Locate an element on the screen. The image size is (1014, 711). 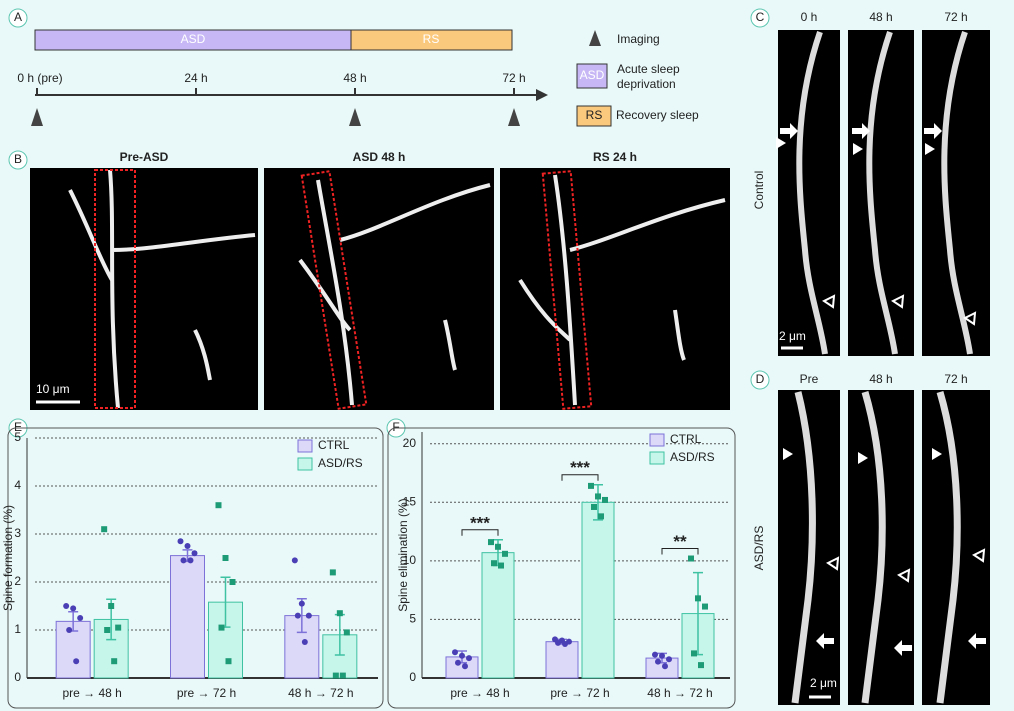
panel-label: A is located at coordinates (18, 17).